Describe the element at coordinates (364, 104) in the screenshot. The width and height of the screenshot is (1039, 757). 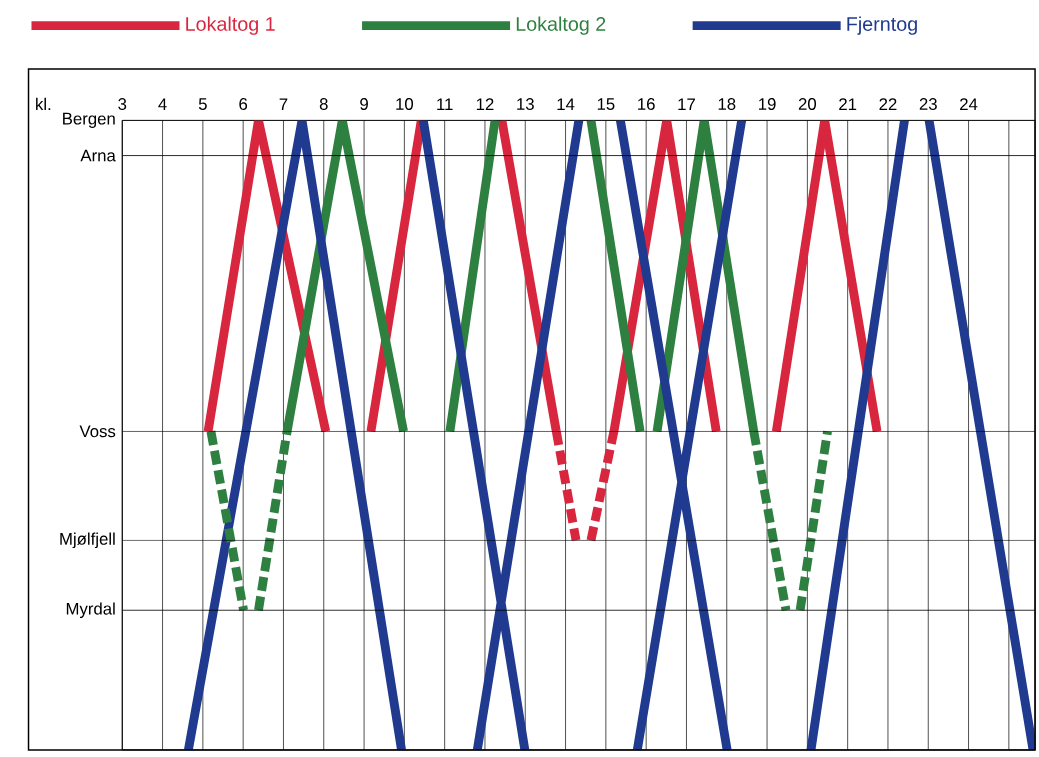
I see `x-tick-label: 9` at that location.